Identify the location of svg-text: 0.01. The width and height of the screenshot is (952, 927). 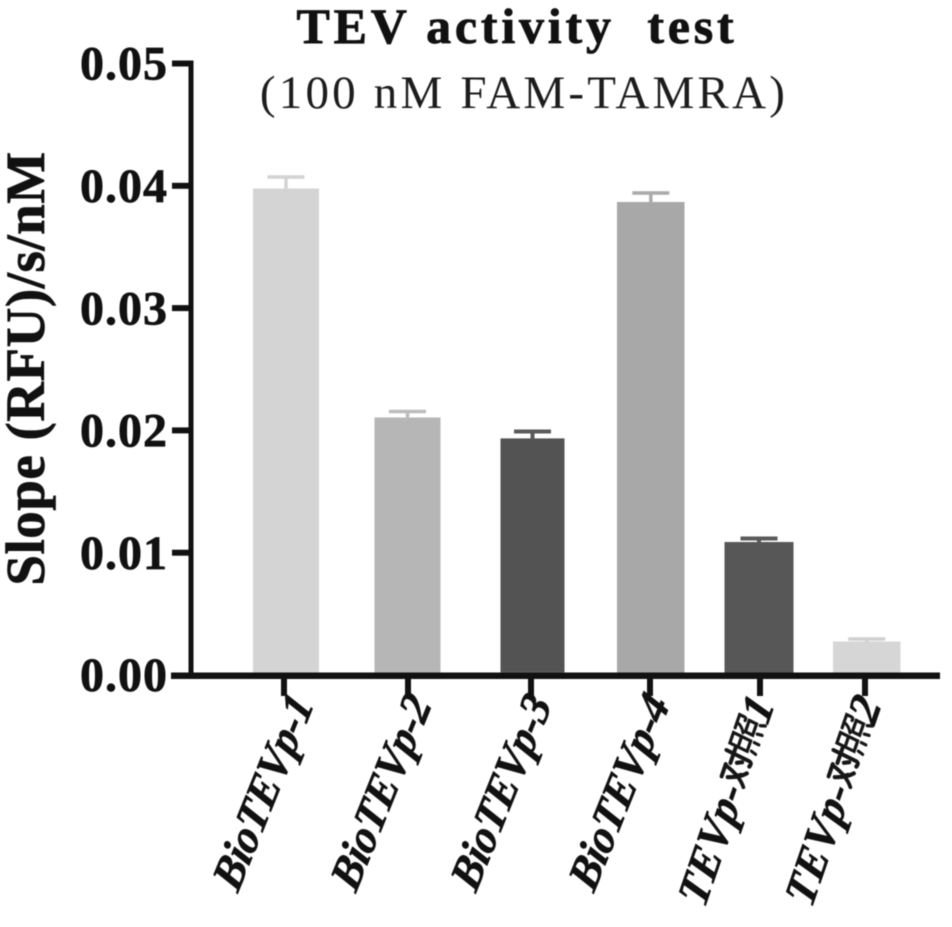
(124, 553).